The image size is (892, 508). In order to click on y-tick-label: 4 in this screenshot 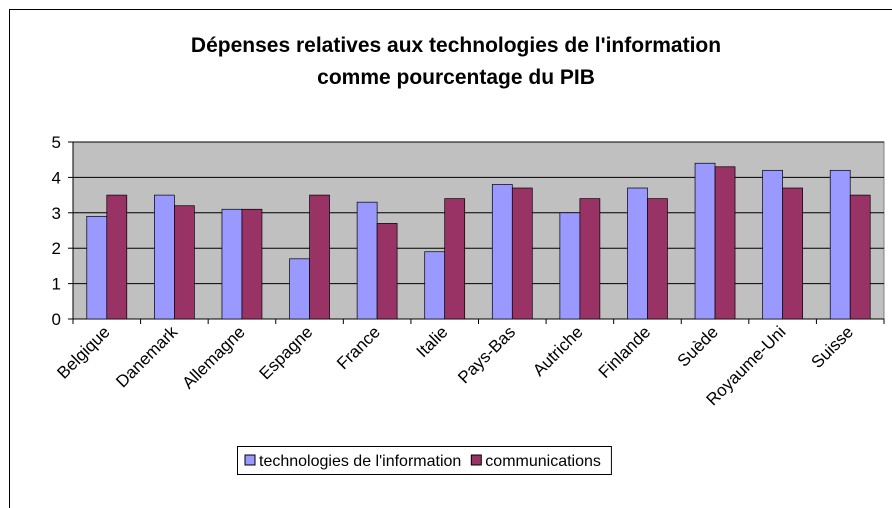, I will do `click(56, 177)`.